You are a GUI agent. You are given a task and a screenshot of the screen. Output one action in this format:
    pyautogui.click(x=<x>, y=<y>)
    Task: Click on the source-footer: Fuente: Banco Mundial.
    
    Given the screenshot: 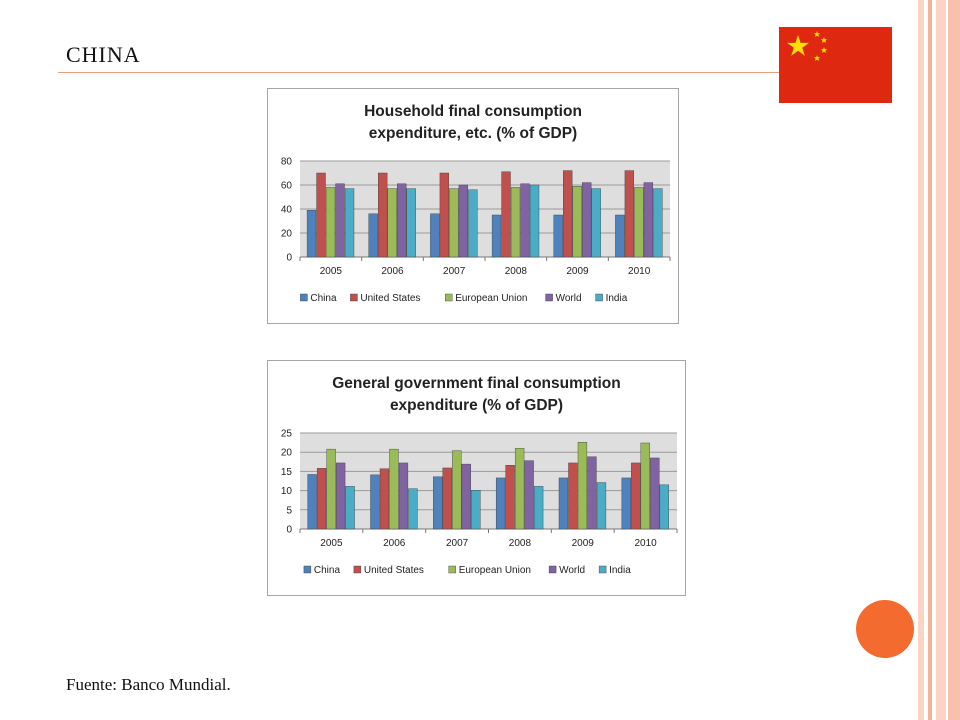 What is the action you would take?
    pyautogui.click(x=148, y=684)
    